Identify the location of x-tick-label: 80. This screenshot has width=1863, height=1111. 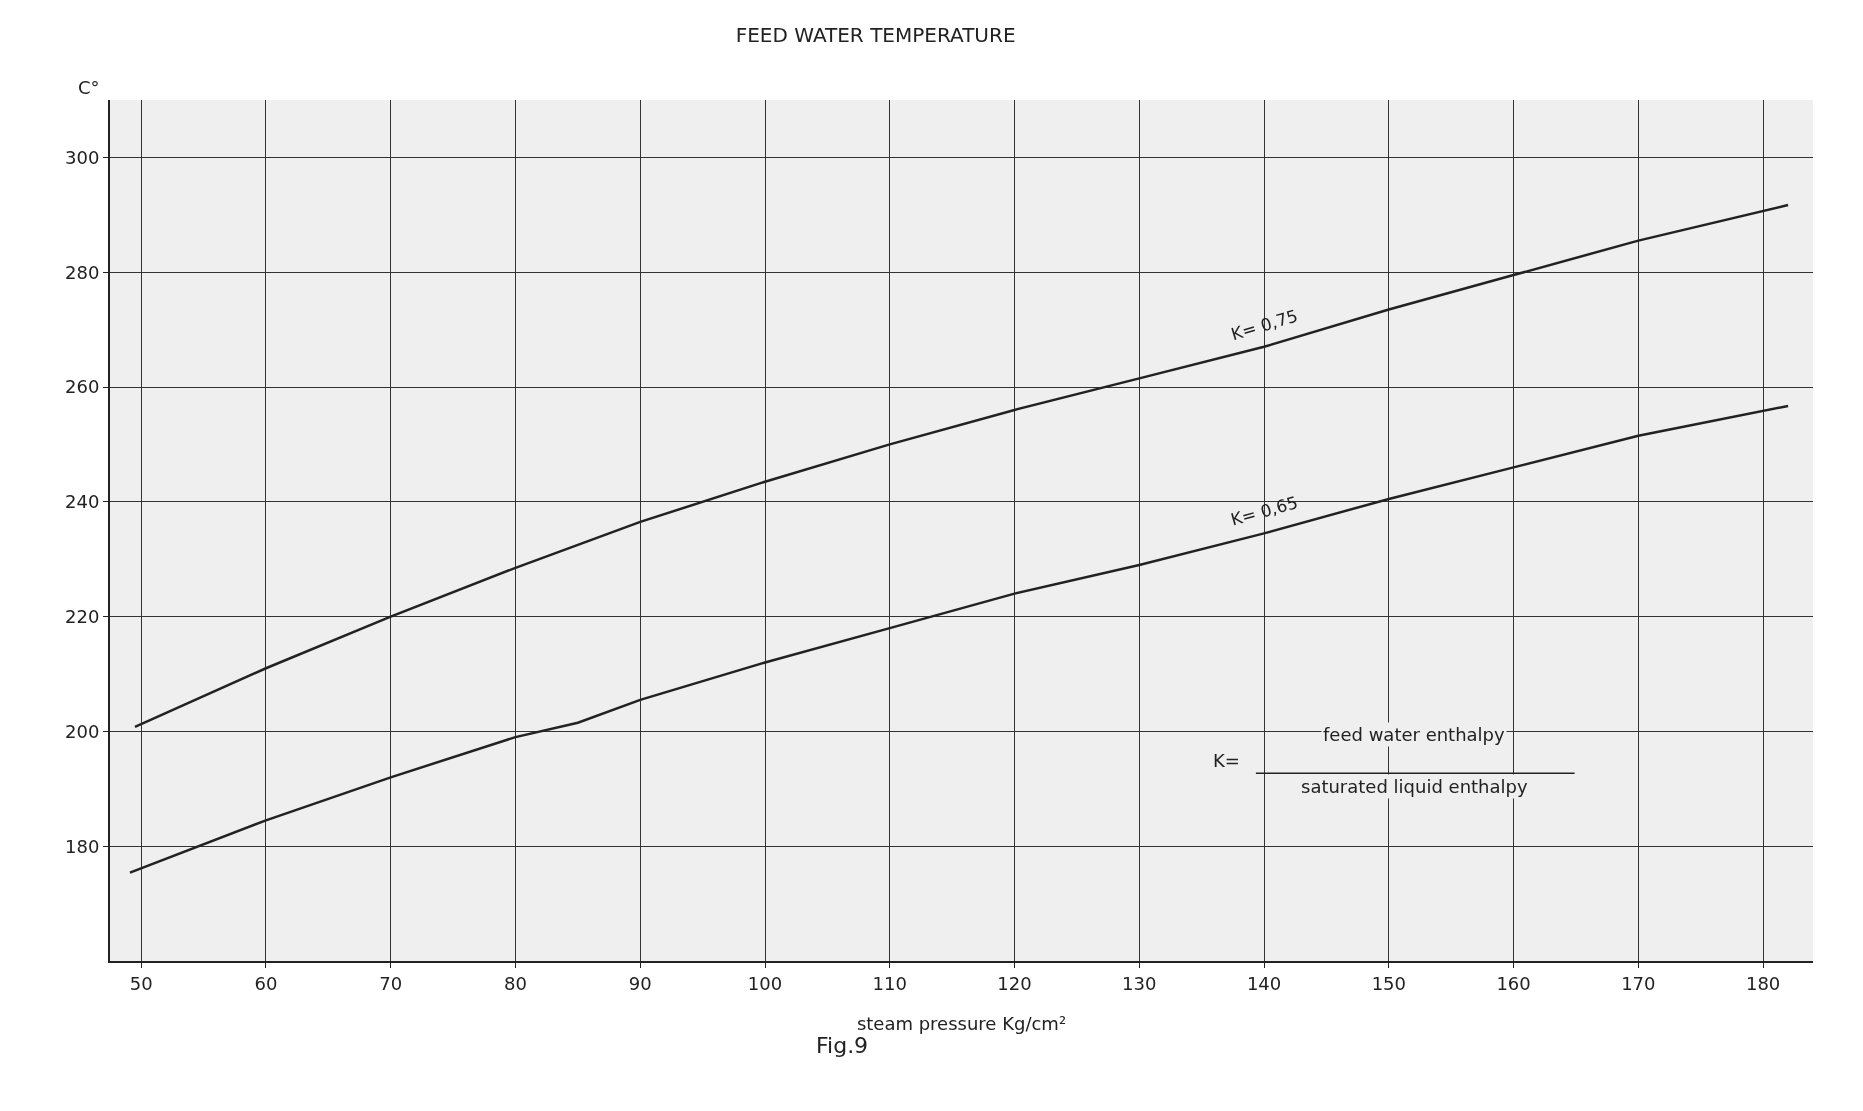
(515, 983).